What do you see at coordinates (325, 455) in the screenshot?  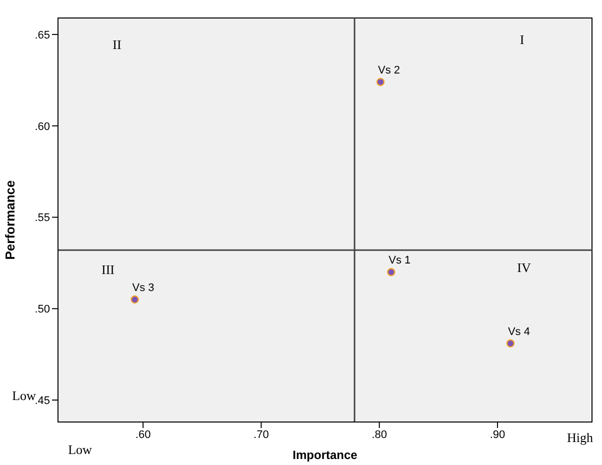 I see `x-axis-title: Importance` at bounding box center [325, 455].